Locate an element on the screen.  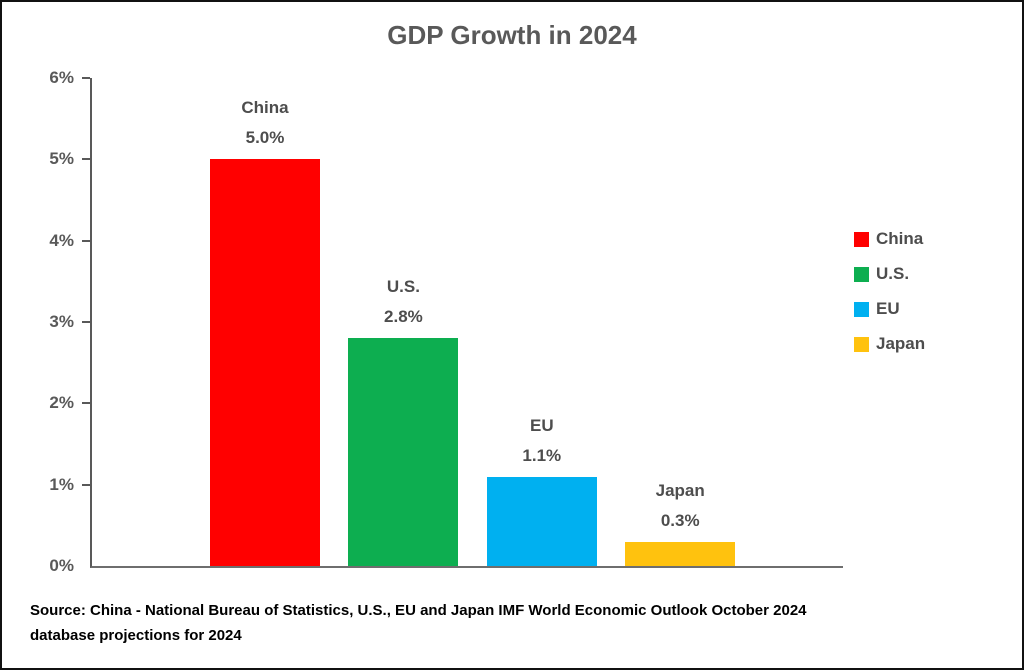
legend: China U.S. EU Japan is located at coordinates (889, 298).